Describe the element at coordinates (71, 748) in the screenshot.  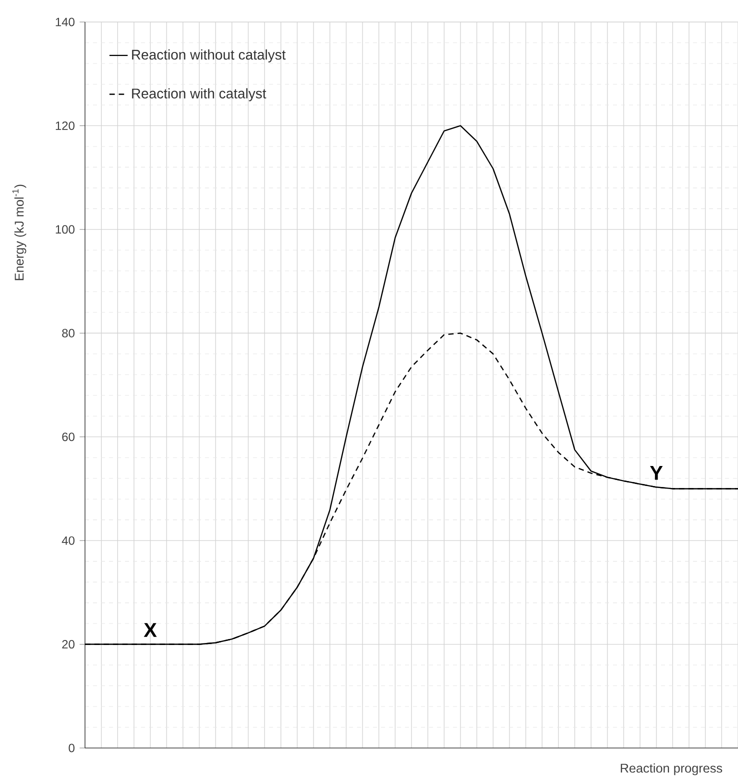
I see `y-tick-label: 0` at that location.